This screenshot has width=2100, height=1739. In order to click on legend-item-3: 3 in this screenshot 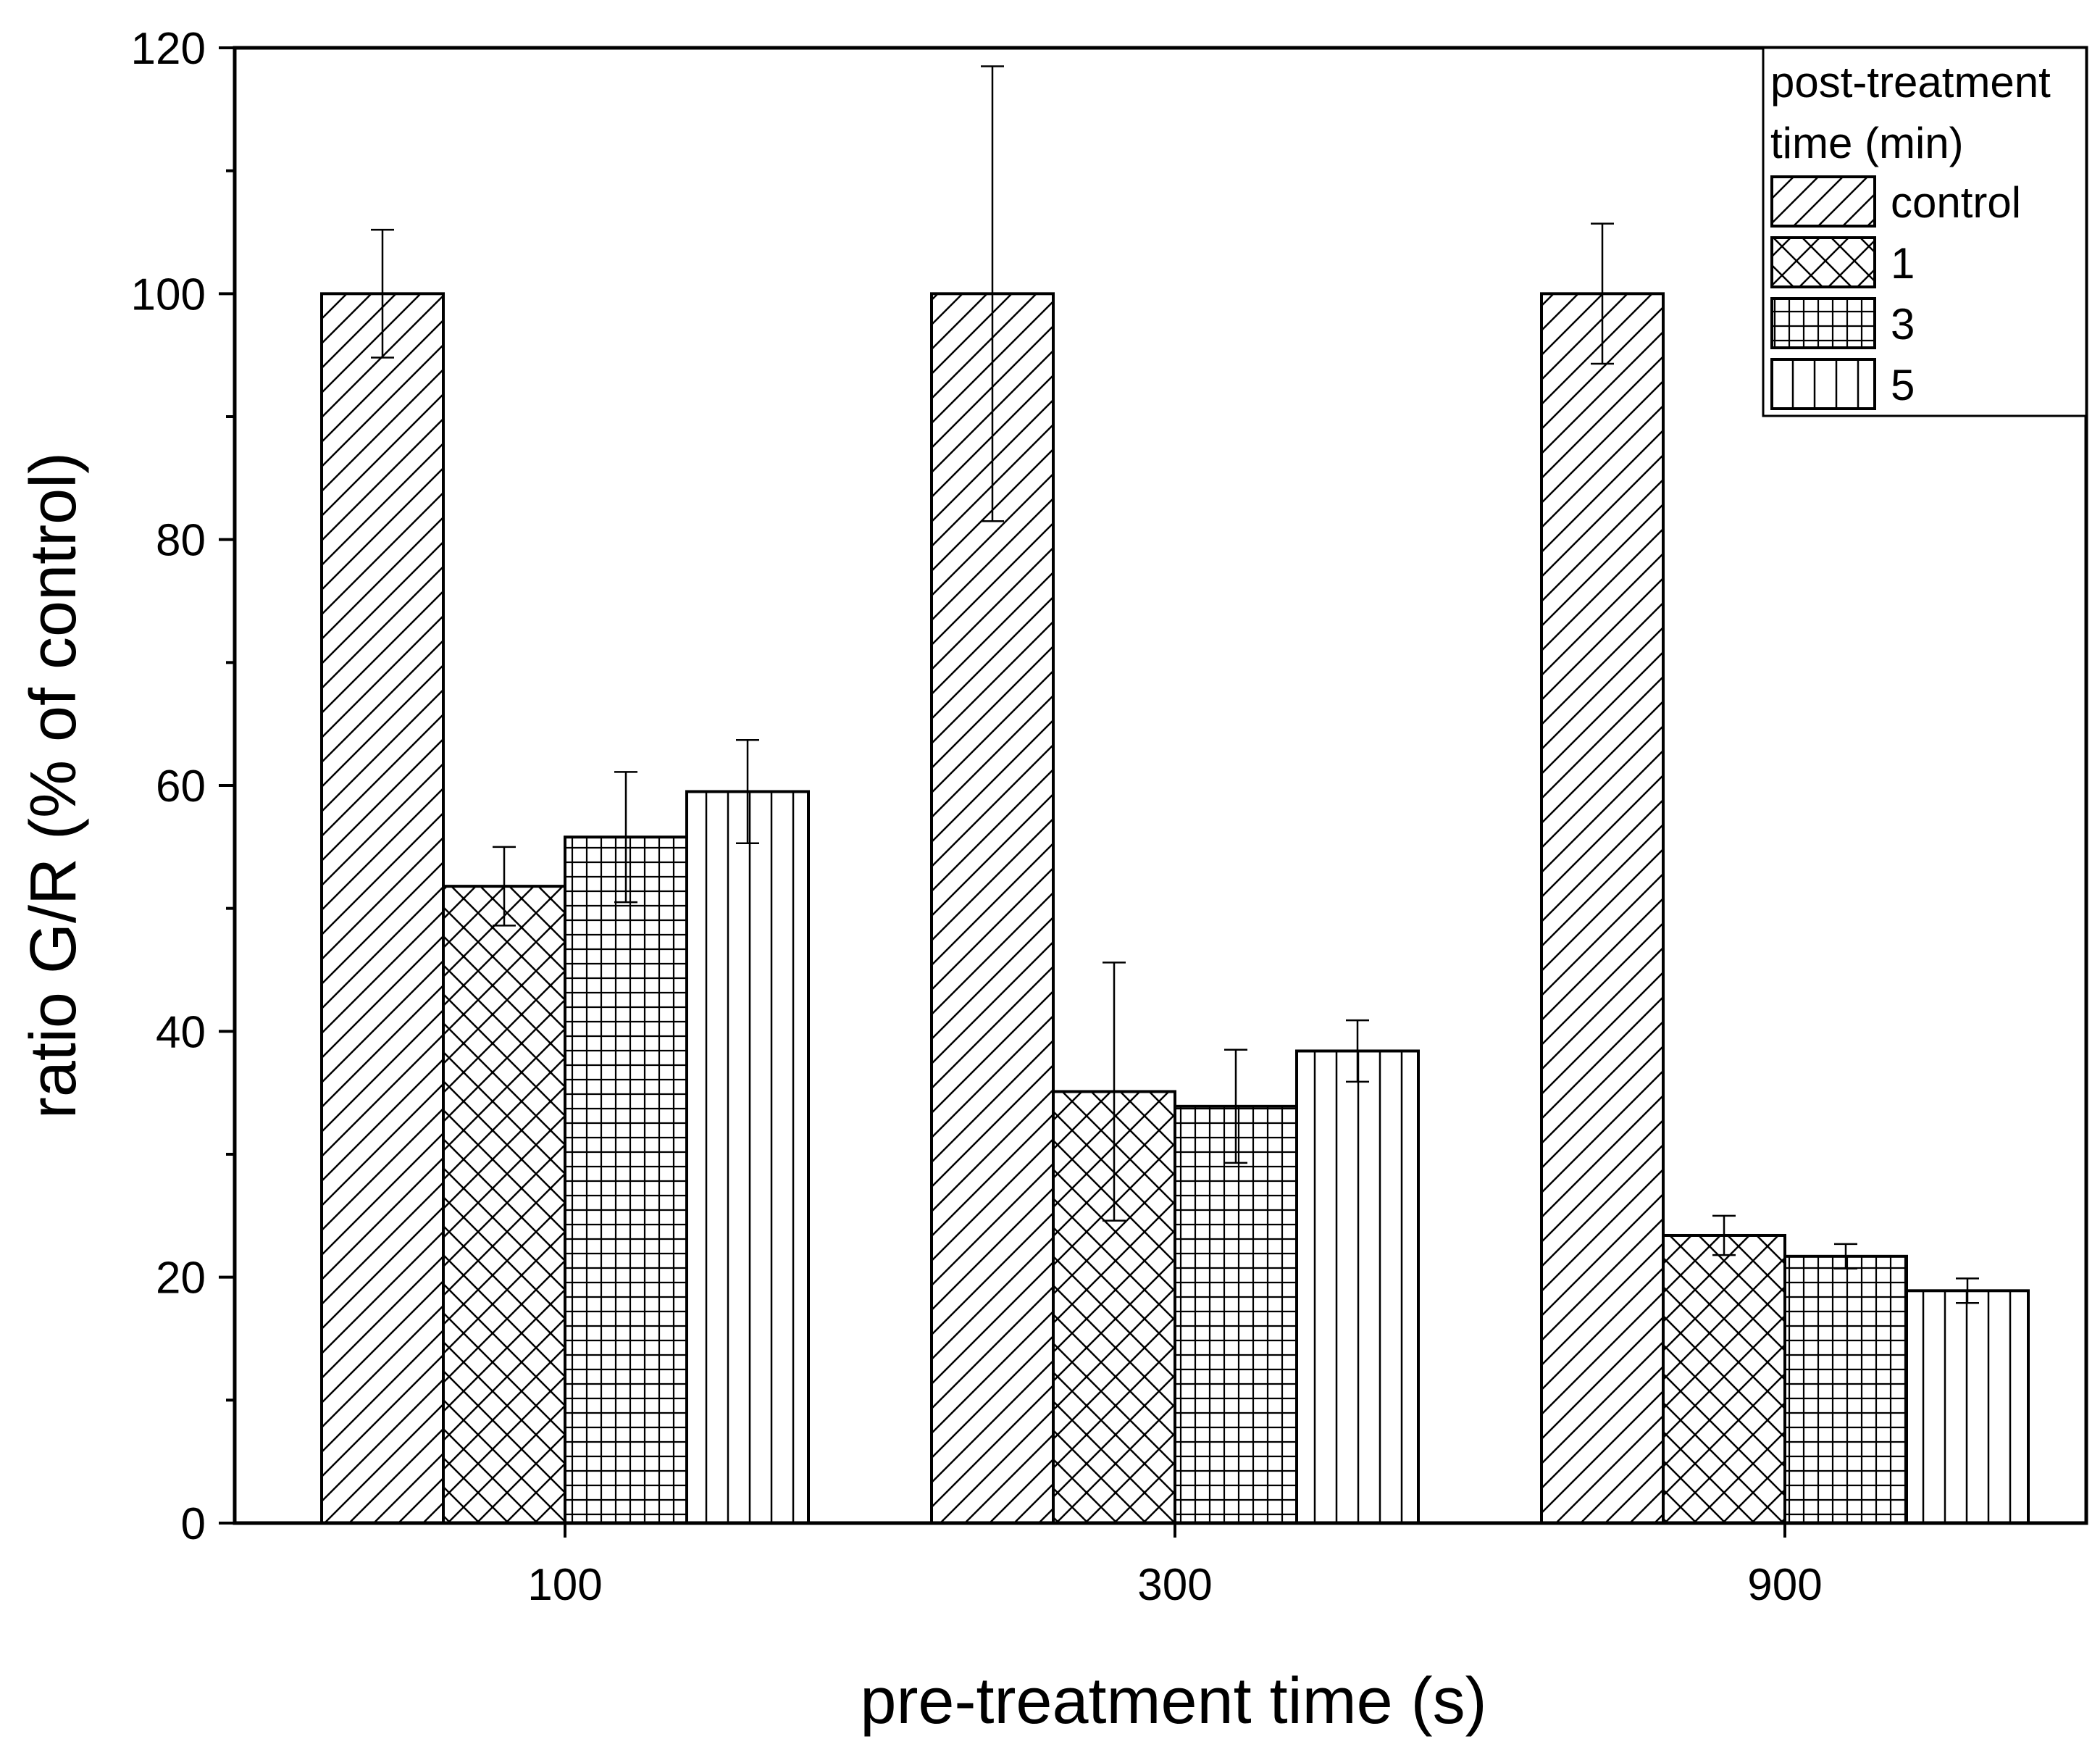, I will do `click(1842, 323)`.